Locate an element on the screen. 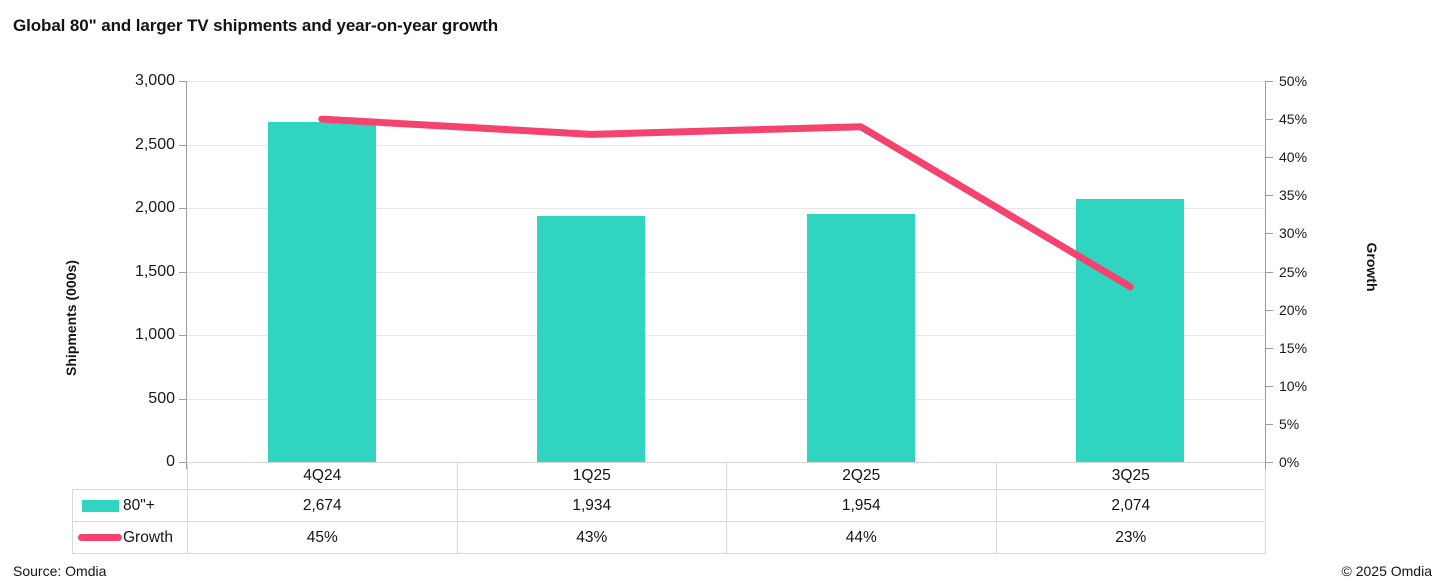  category-cell: 1Q25 is located at coordinates (591, 476).